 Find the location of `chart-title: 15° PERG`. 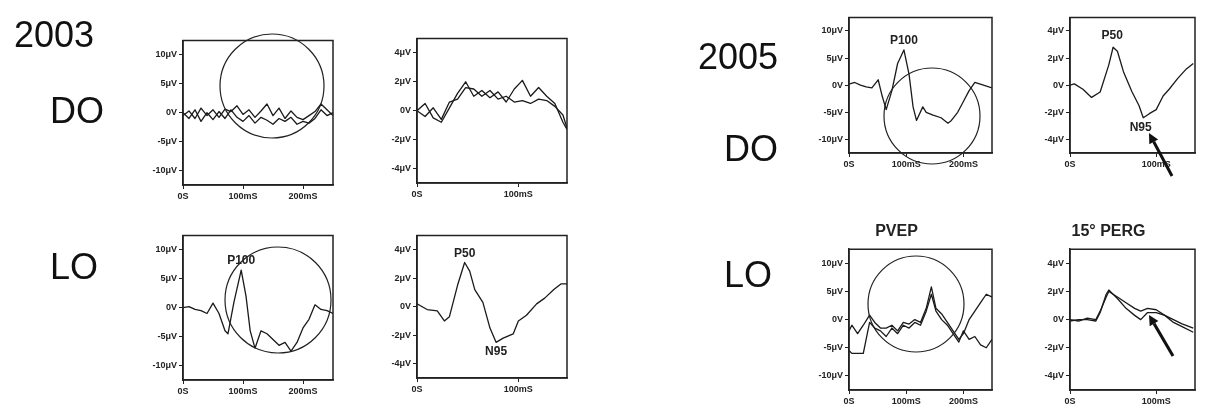

chart-title: 15° PERG is located at coordinates (1108, 231).